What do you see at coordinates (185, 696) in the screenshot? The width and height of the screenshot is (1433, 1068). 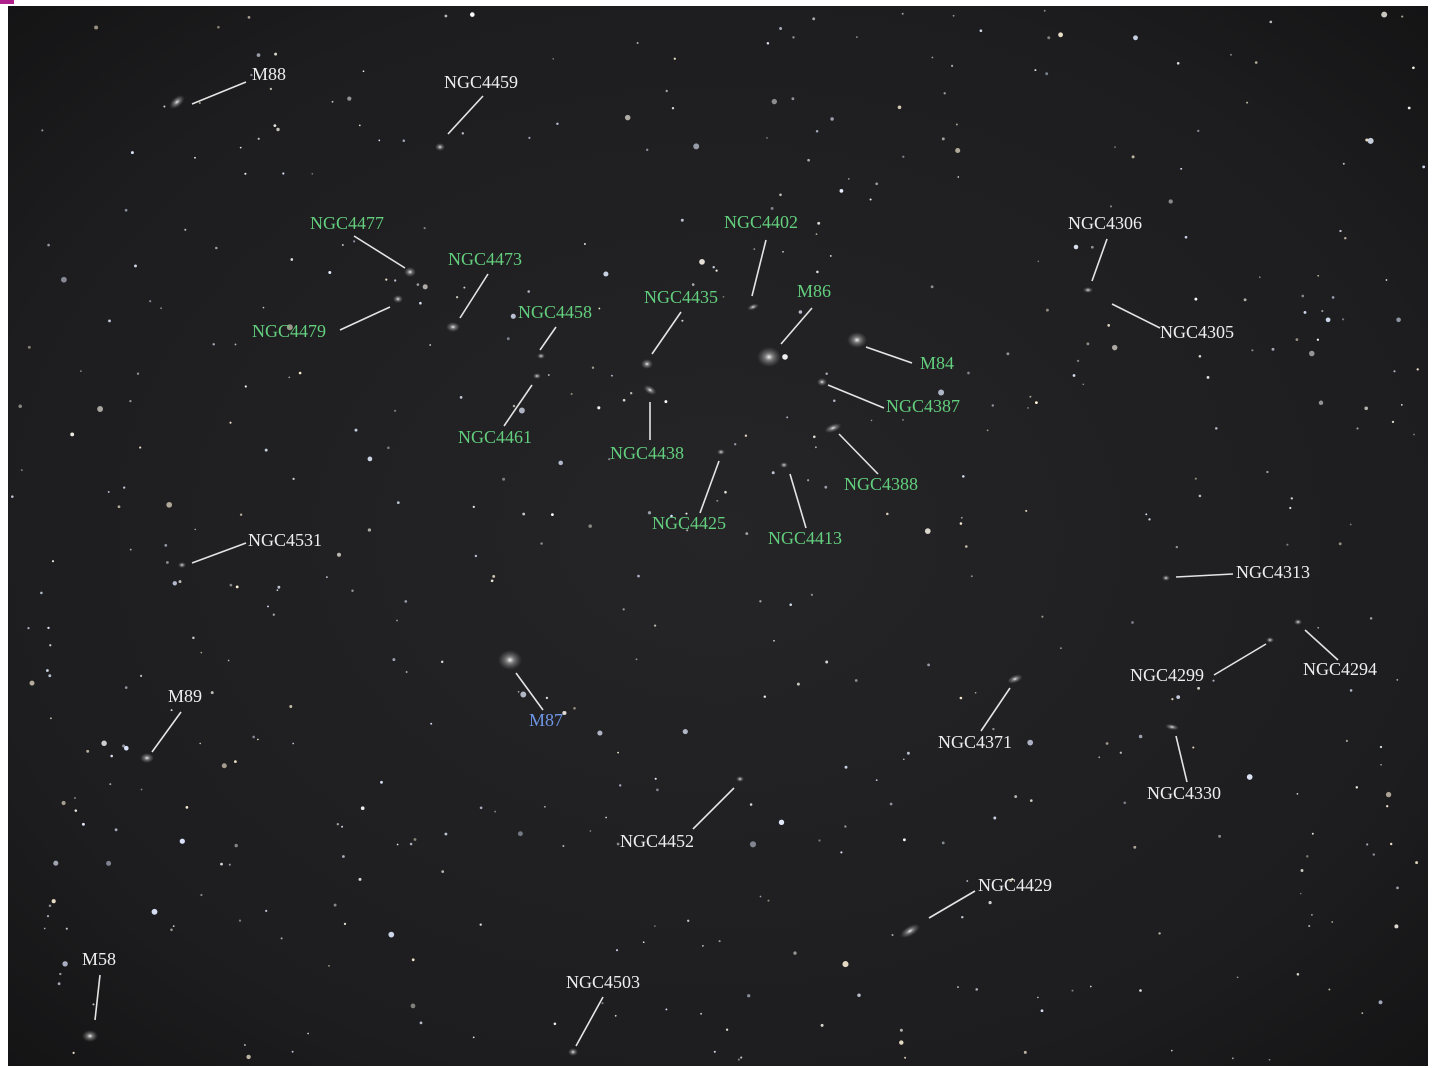 I see `object-label: M89` at bounding box center [185, 696].